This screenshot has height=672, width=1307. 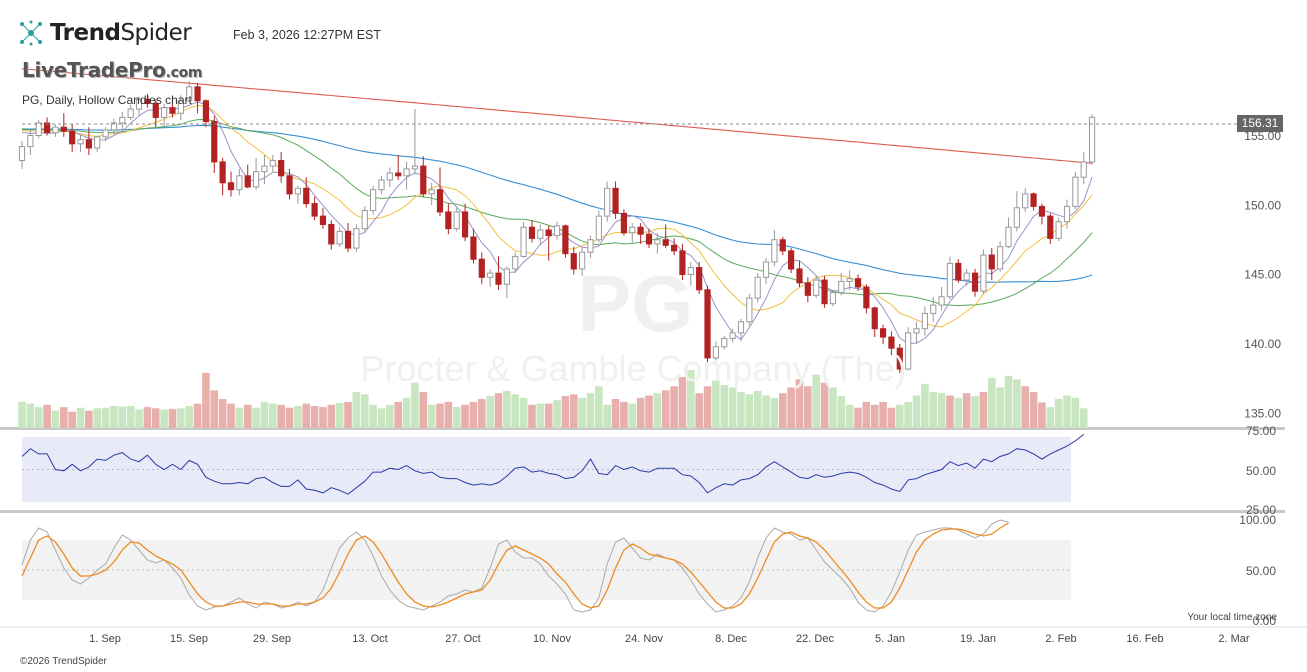 I want to click on x-tick-label: 29. Sep, so click(x=272, y=639).